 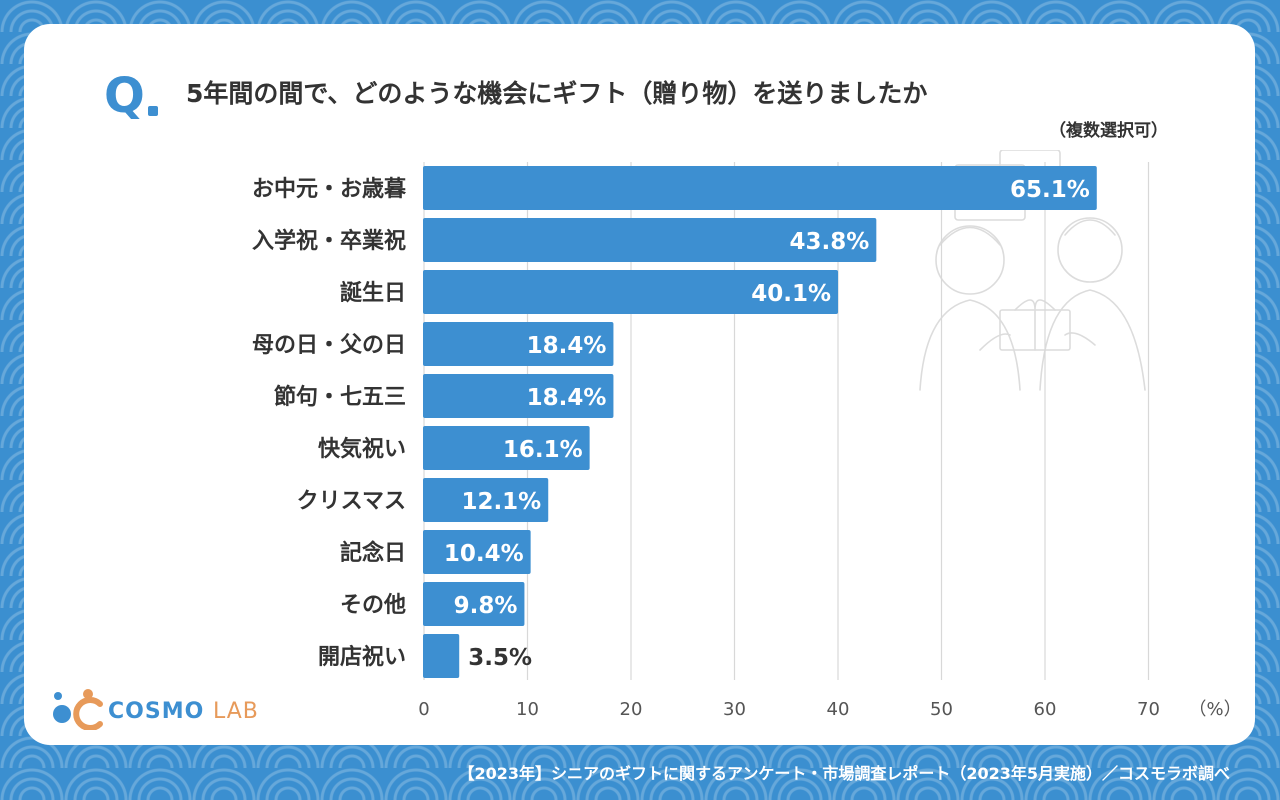 I want to click on x-tick-label: 20, so click(x=631, y=709).